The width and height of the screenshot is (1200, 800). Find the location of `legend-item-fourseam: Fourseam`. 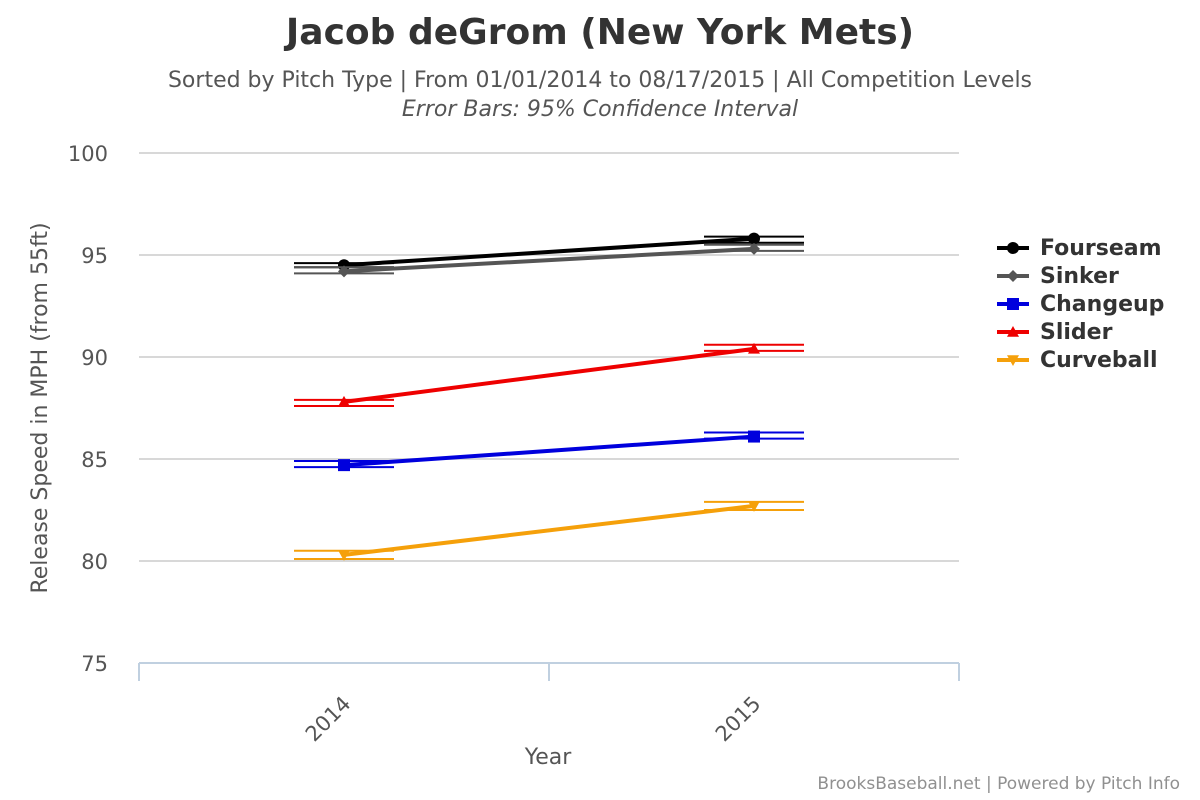

legend-item-fourseam: Fourseam is located at coordinates (1080, 248).